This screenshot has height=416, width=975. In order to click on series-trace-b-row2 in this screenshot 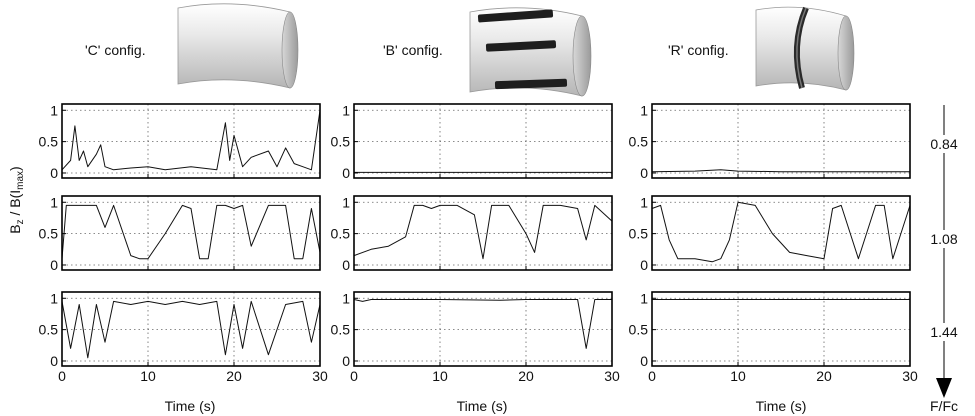, I will do `click(483, 232)`.